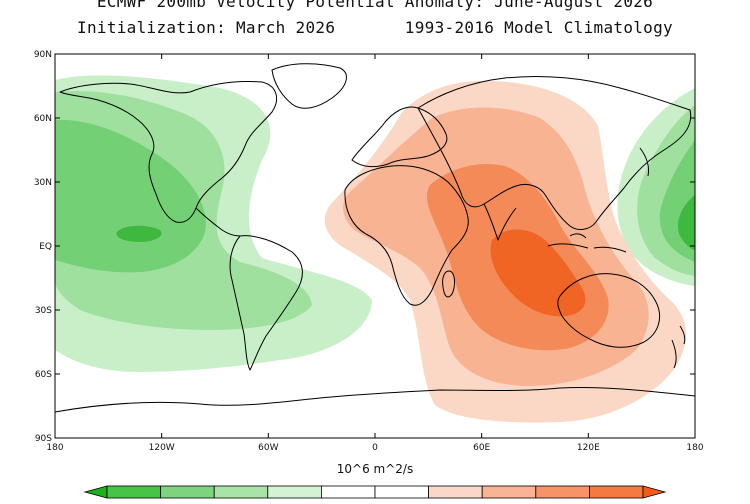 This screenshot has width=750, height=504. I want to click on india-outline, so click(500, 222).